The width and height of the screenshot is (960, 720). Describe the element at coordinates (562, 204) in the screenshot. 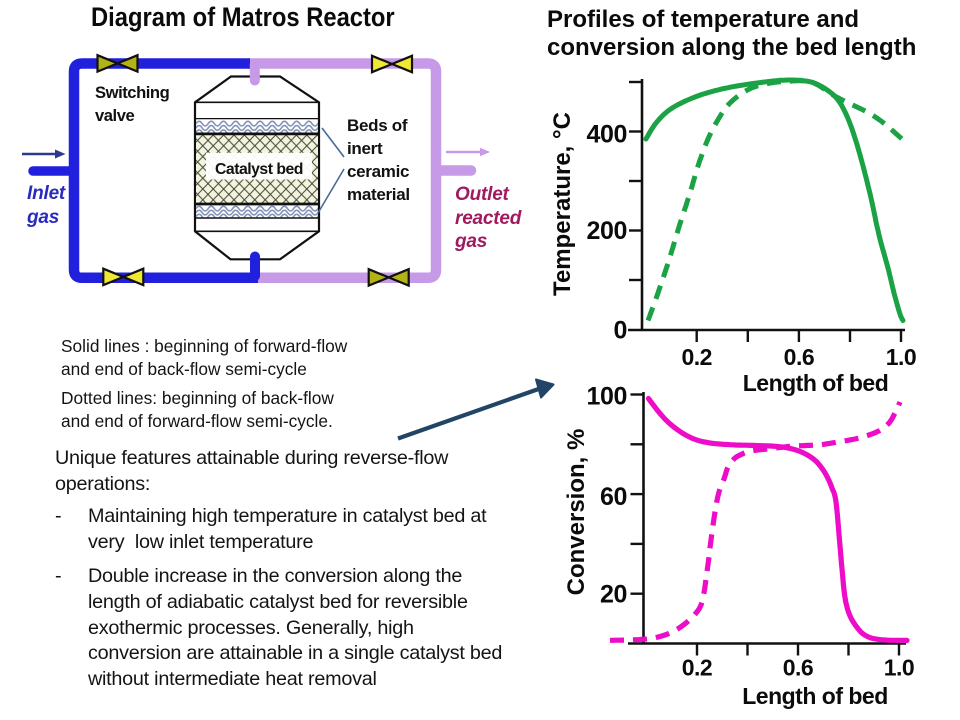

I see `svg-text: Temperature, °C` at that location.